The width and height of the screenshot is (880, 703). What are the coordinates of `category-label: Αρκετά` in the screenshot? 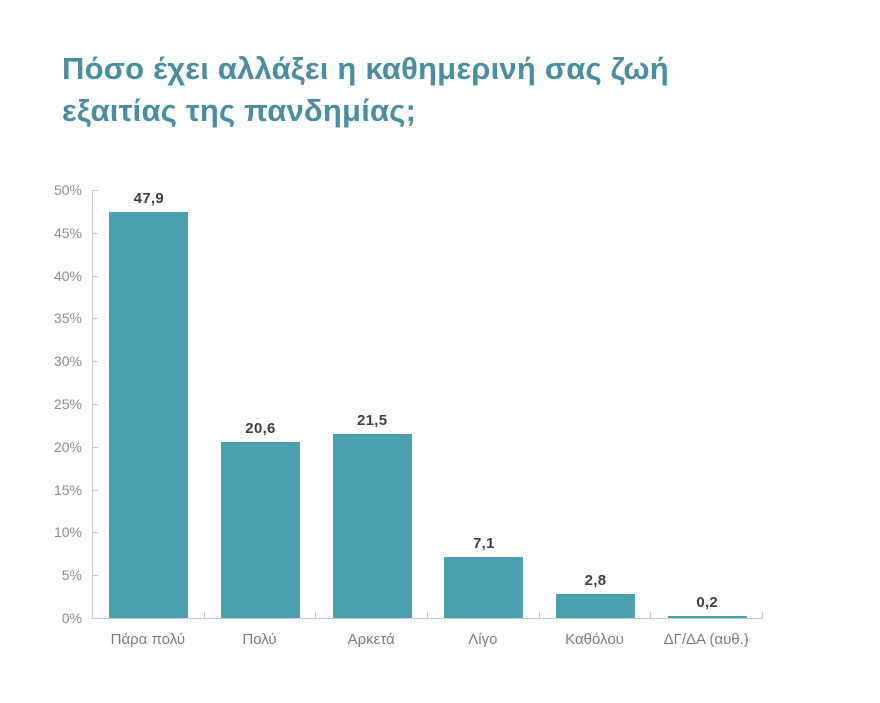 It's located at (371, 639).